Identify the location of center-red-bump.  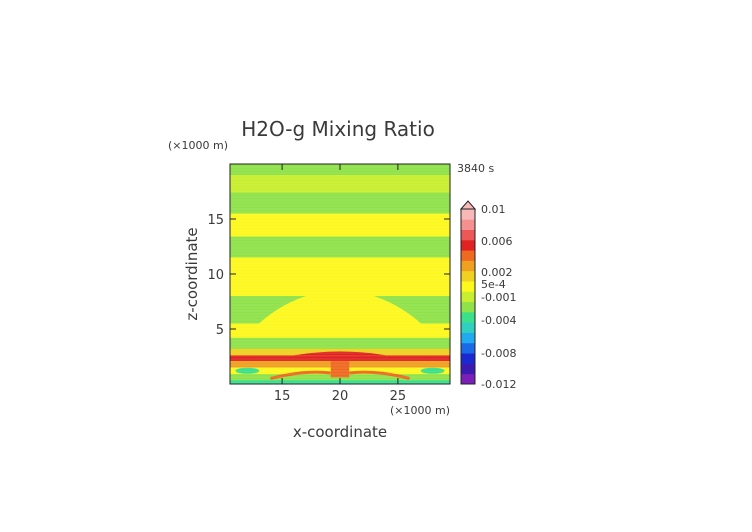
(340, 353).